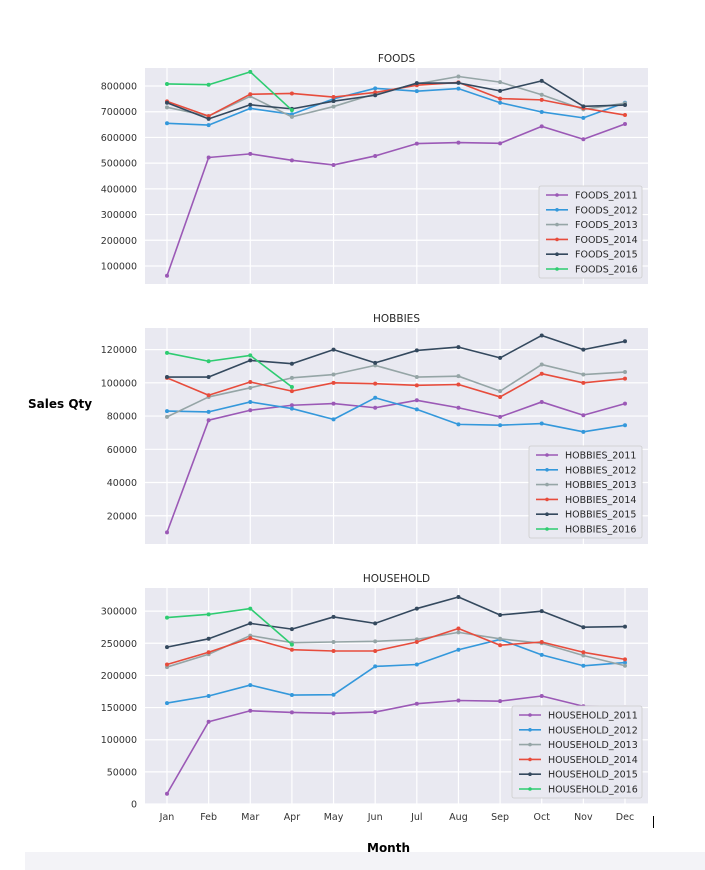  I want to click on series-hobbies_2014, so click(396, 385).